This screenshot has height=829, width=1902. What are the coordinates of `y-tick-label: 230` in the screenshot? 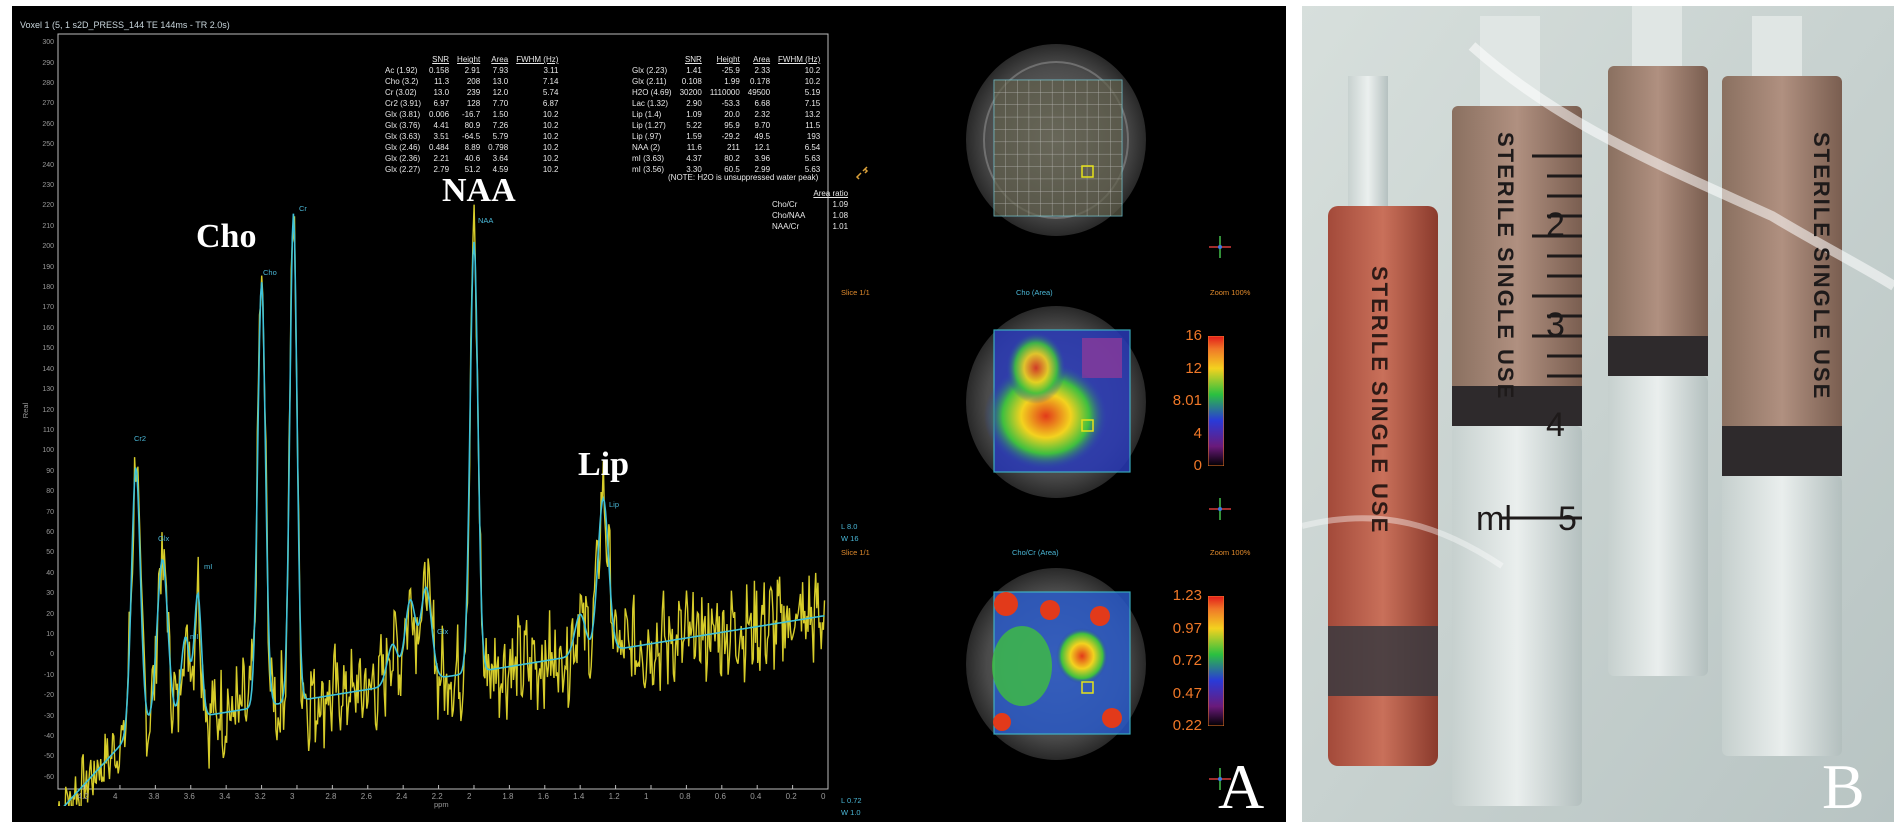 It's located at (48, 186).